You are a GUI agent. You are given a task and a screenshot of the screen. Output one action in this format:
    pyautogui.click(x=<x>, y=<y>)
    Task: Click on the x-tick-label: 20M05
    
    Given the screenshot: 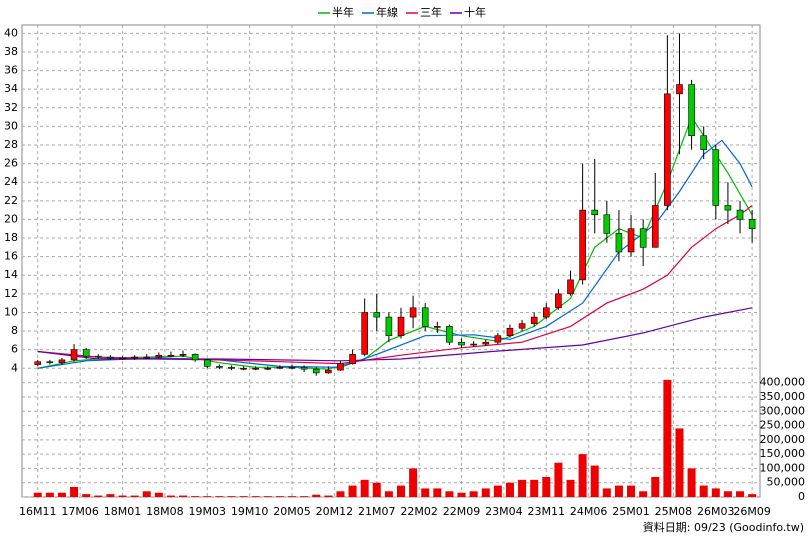 What is the action you would take?
    pyautogui.click(x=292, y=511)
    